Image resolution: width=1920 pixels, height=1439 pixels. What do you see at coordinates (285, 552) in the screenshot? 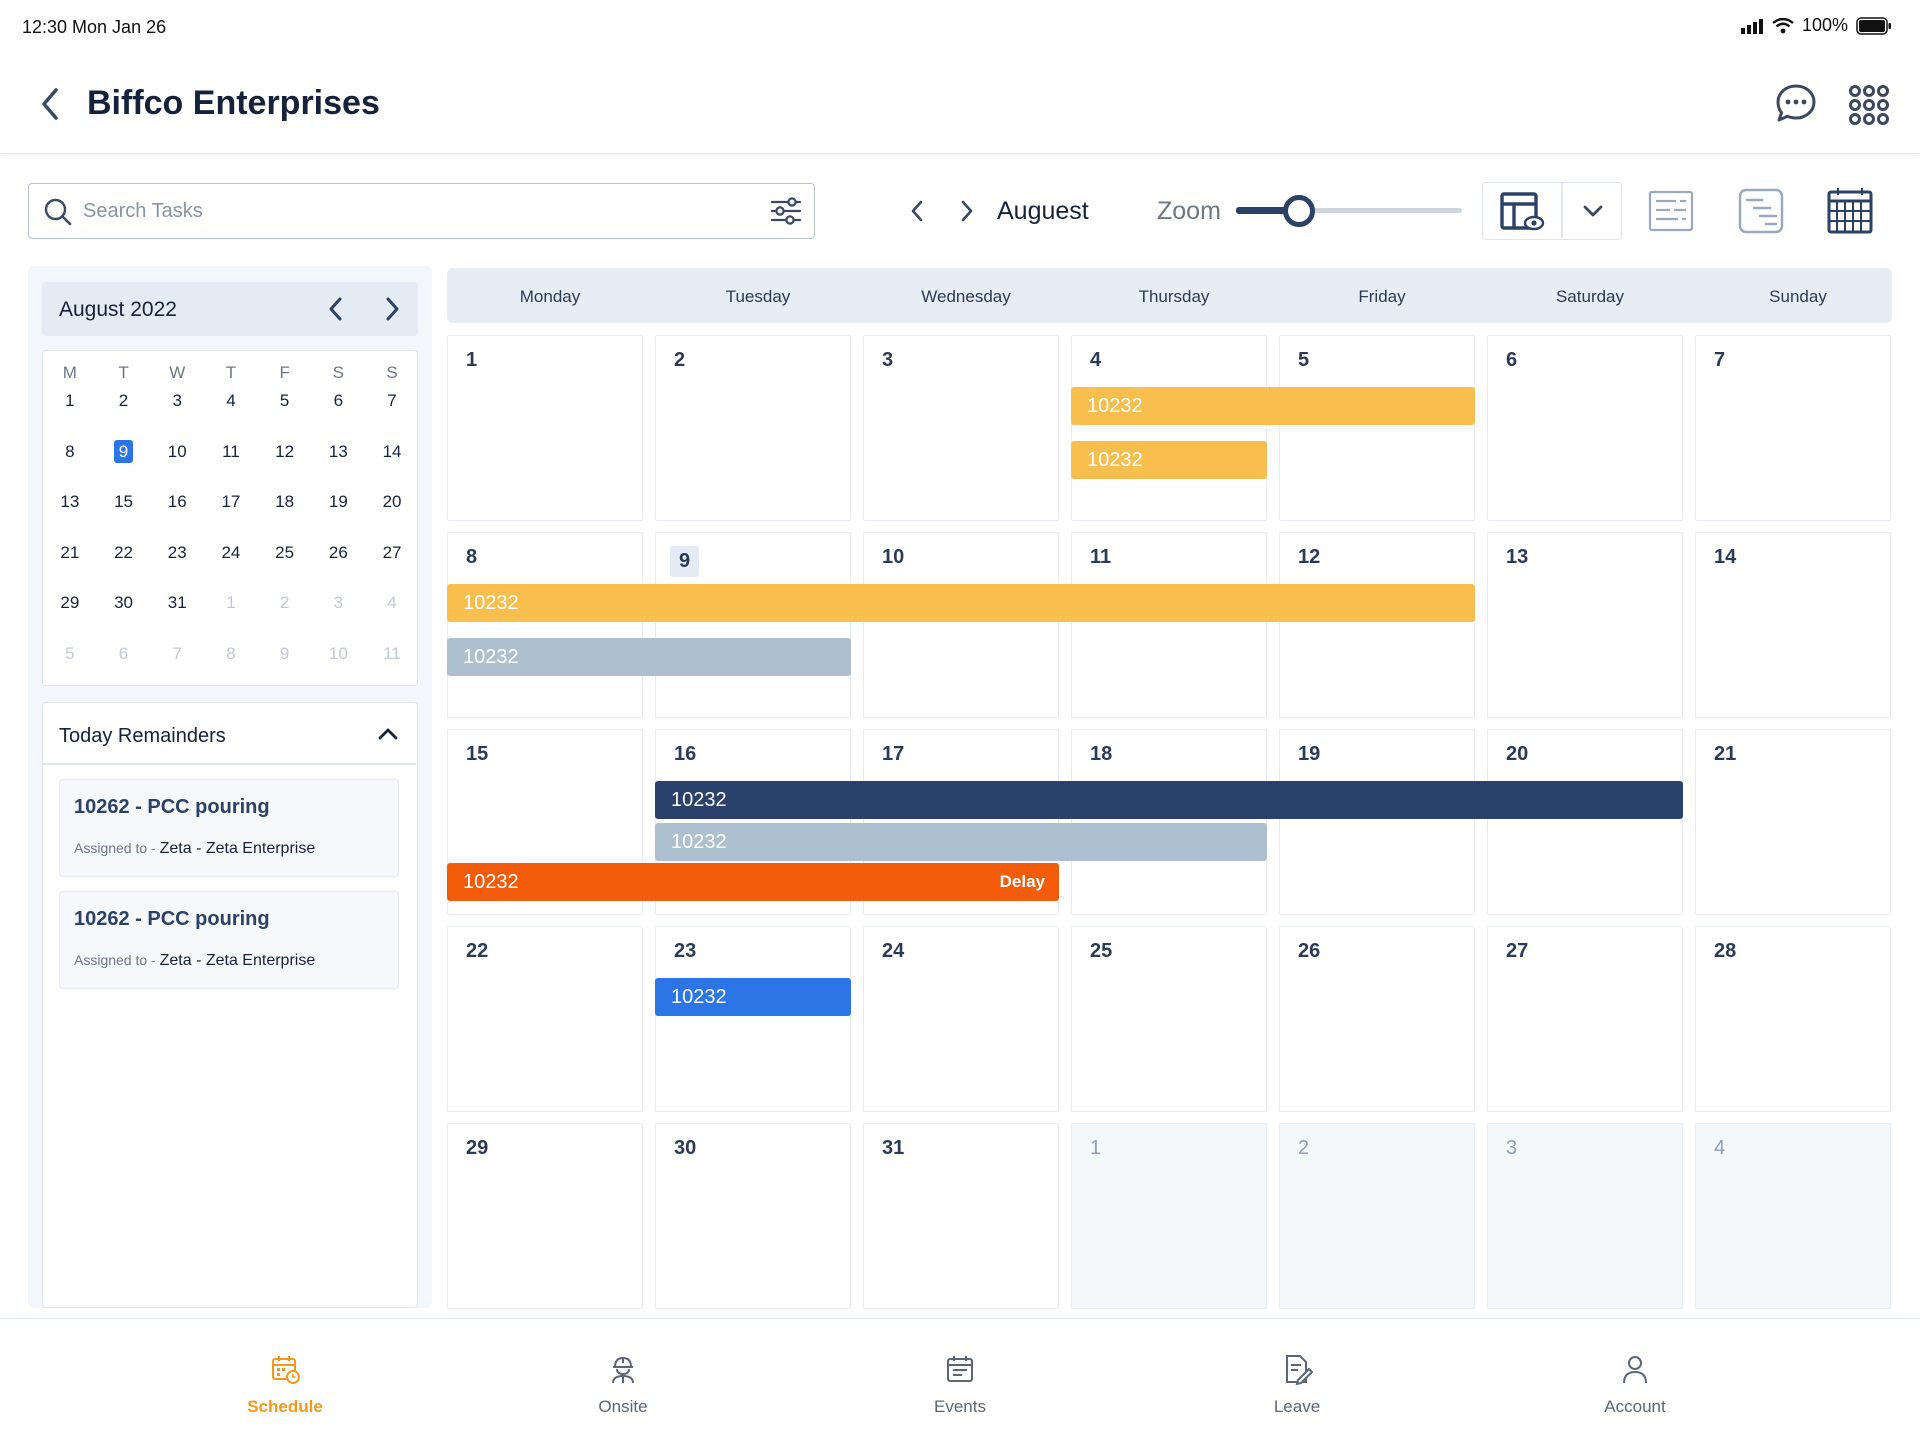
I see `mini-calendar-day: 25` at bounding box center [285, 552].